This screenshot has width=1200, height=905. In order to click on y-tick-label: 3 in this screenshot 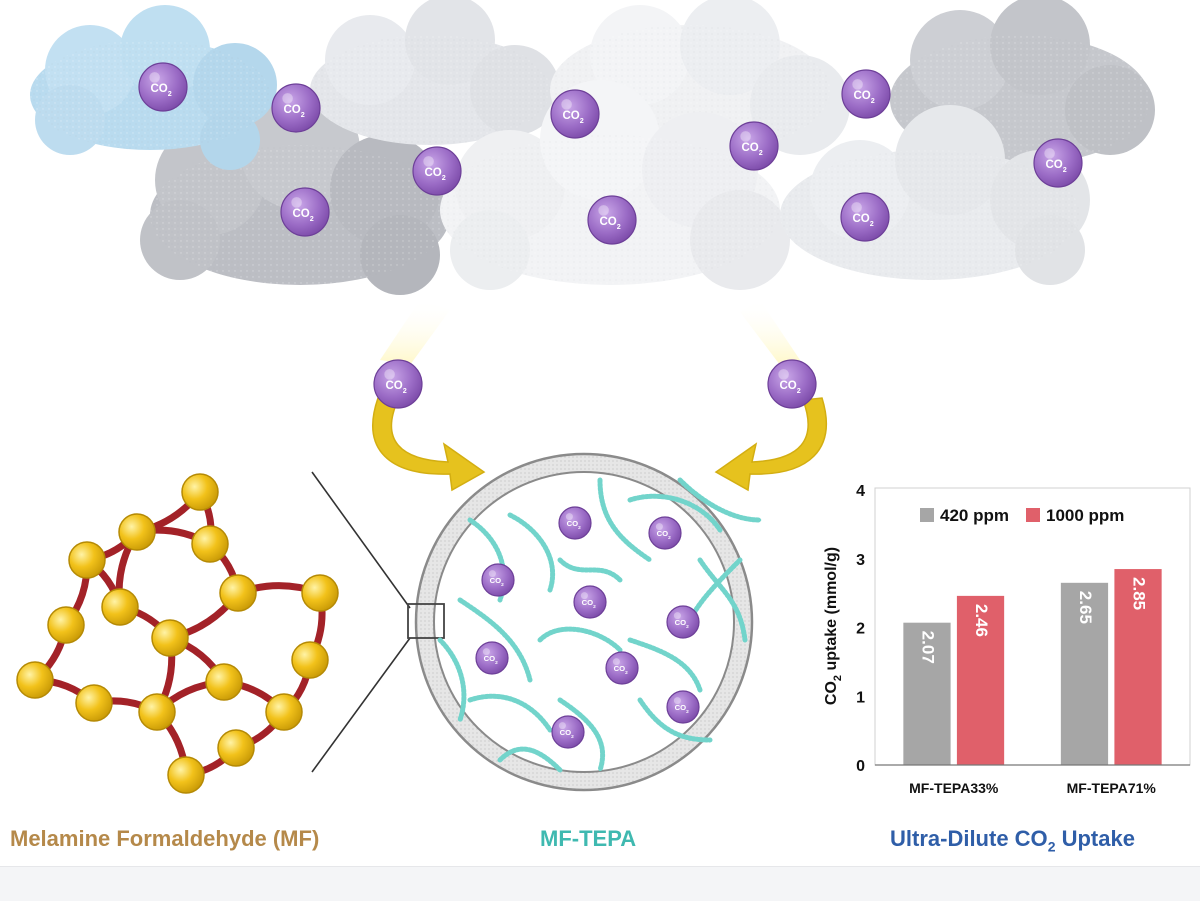, I will do `click(860, 560)`.